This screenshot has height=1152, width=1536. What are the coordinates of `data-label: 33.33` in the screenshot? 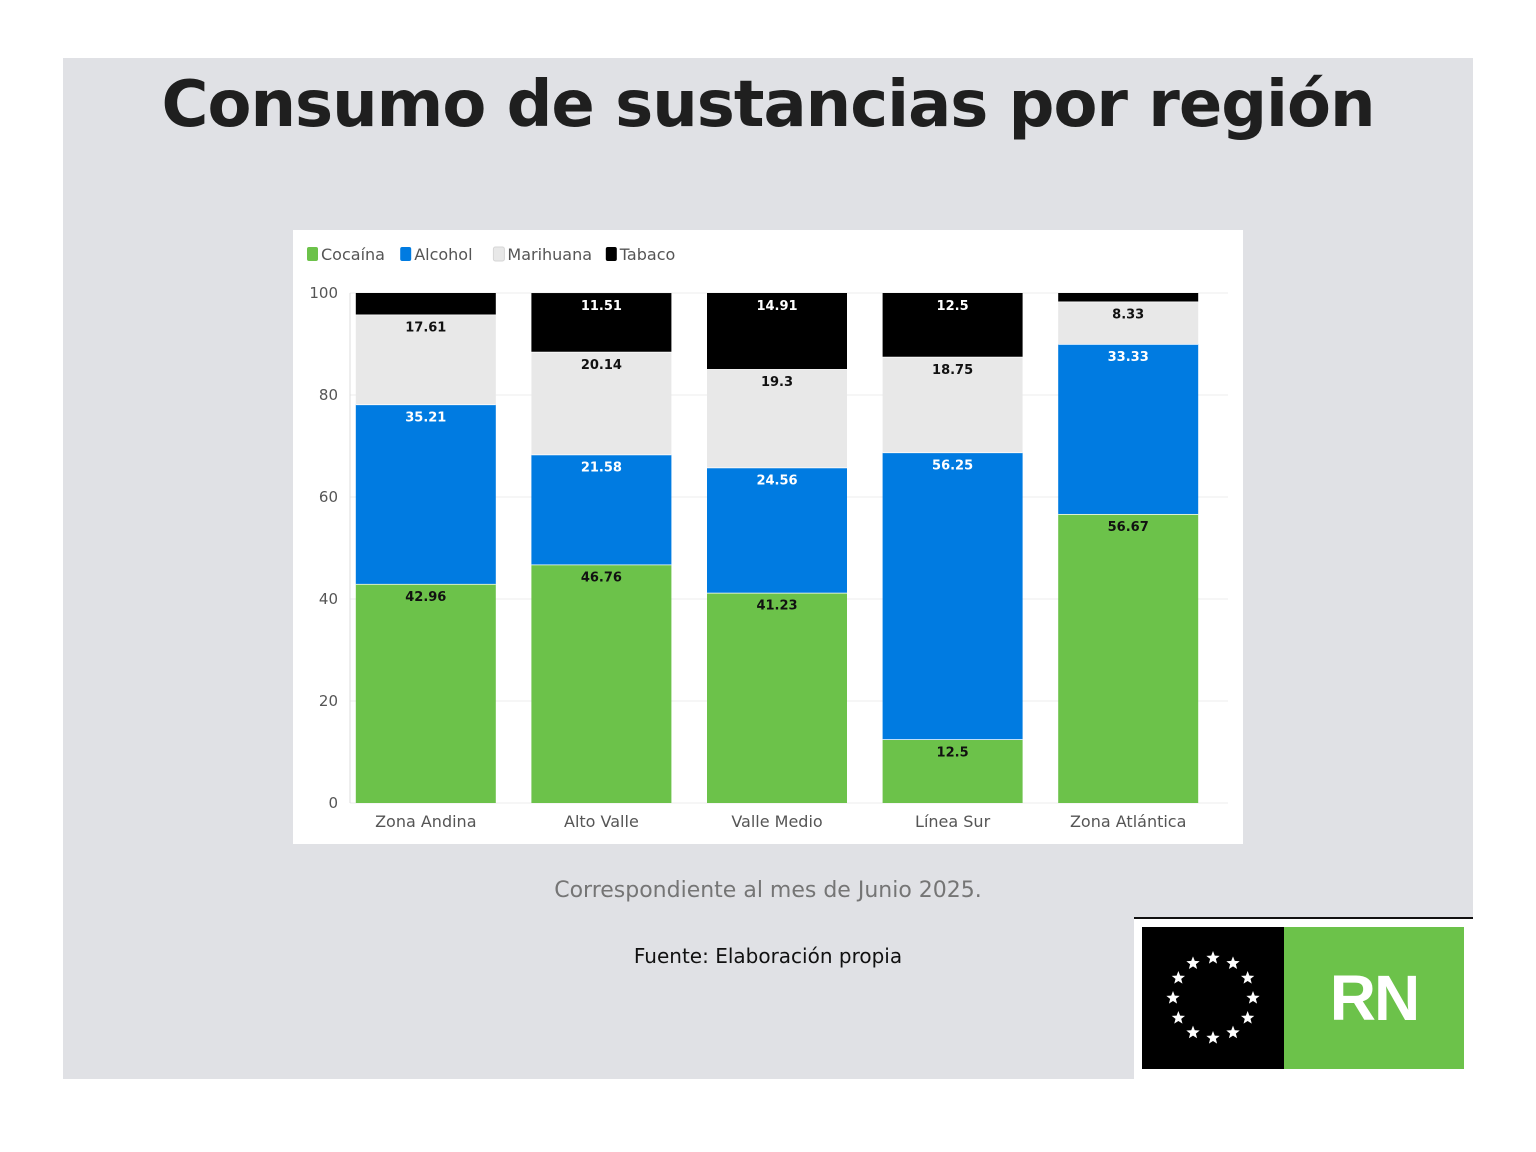 It's located at (1128, 357).